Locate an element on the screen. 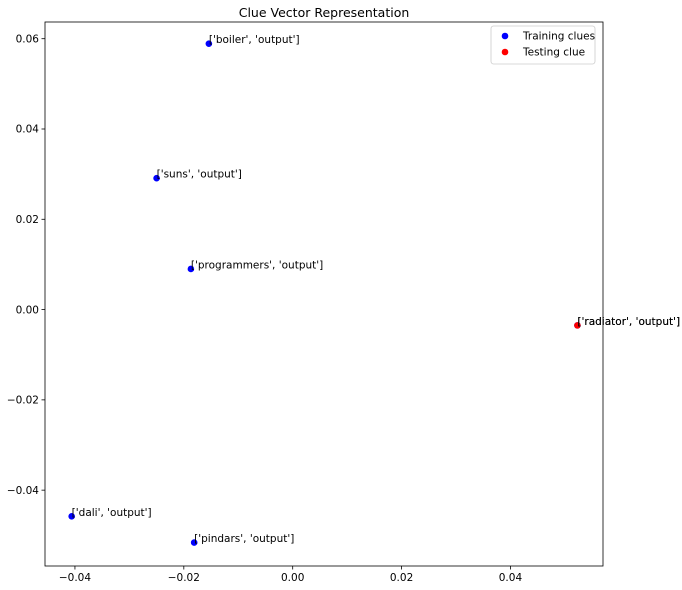  x-tick-label: −0.04 is located at coordinates (75, 578).